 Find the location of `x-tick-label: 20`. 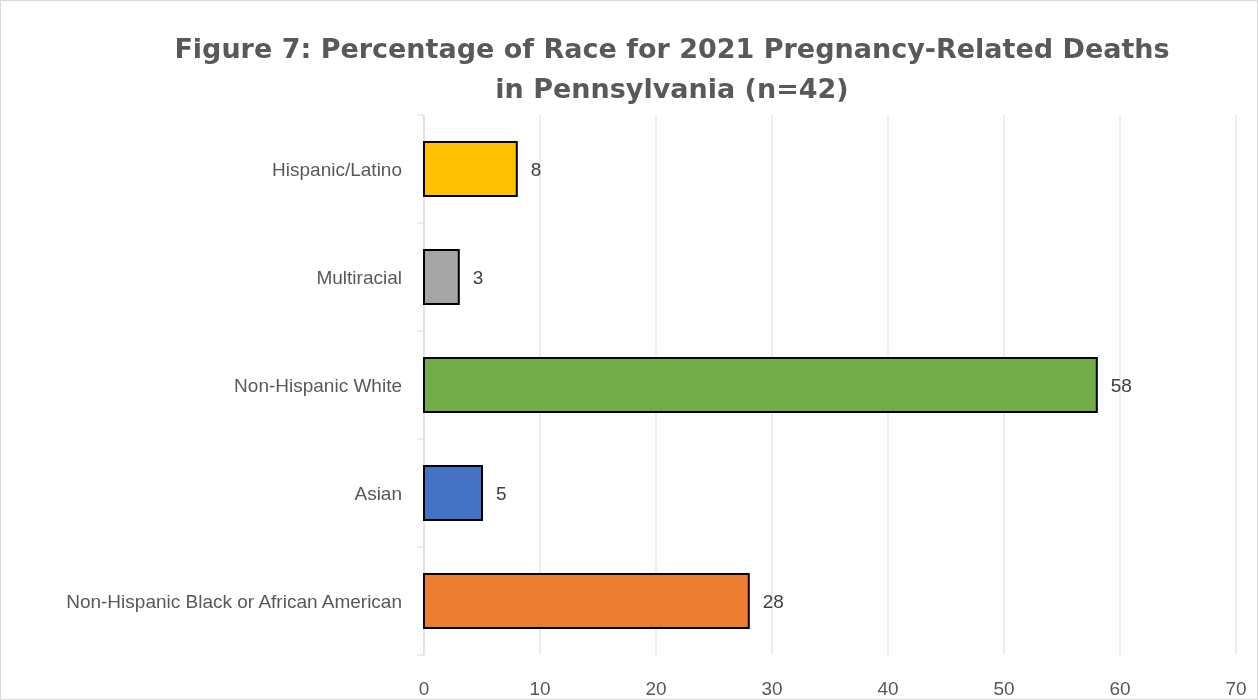

x-tick-label: 20 is located at coordinates (656, 688).